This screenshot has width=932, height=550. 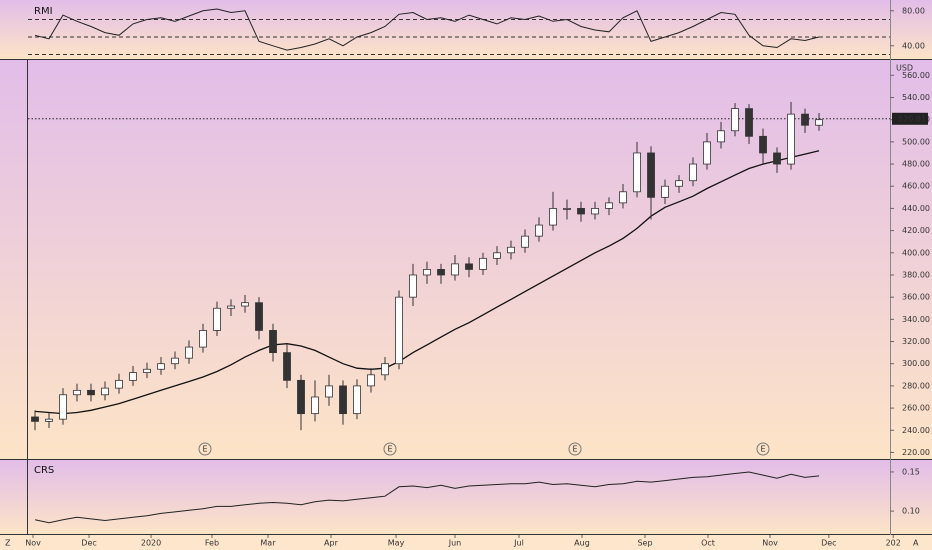 What do you see at coordinates (916, 341) in the screenshot?
I see `y-tick-label: 320.00` at bounding box center [916, 341].